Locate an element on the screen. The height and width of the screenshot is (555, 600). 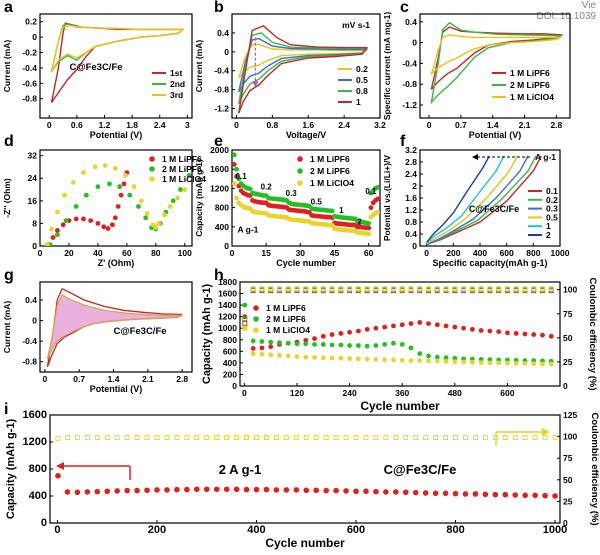
y-tick-label: 1200 is located at coordinates (227, 317).